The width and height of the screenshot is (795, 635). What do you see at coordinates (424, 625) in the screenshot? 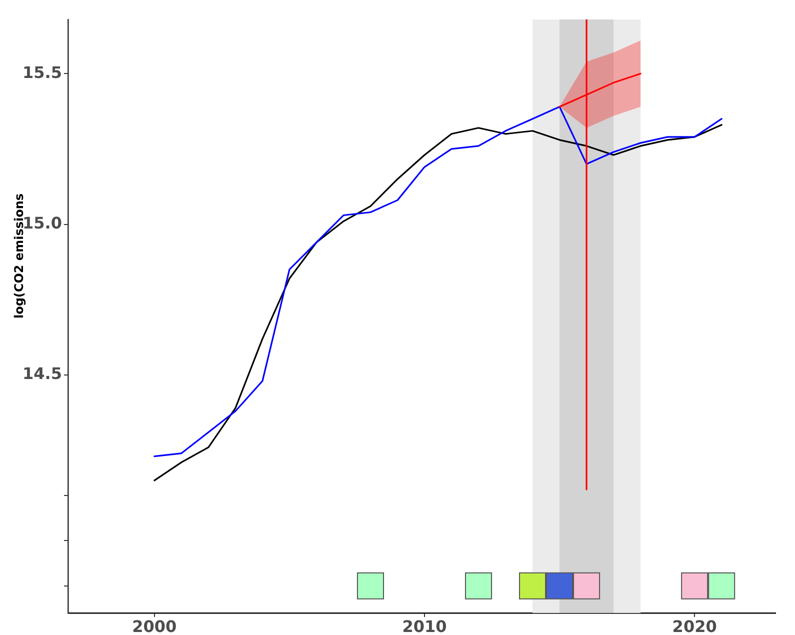
I see `x-tick-label: 2010` at bounding box center [424, 625].